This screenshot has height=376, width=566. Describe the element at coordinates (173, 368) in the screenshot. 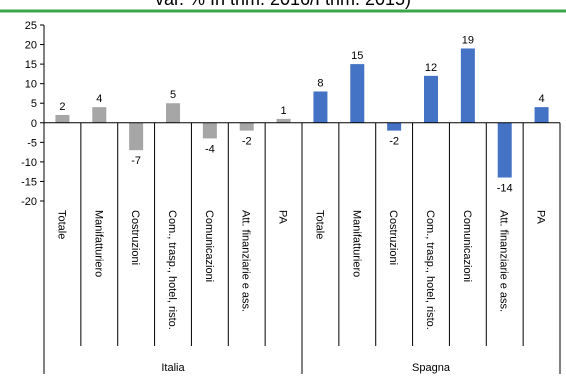

I see `group-label-italia: Italia` at that location.